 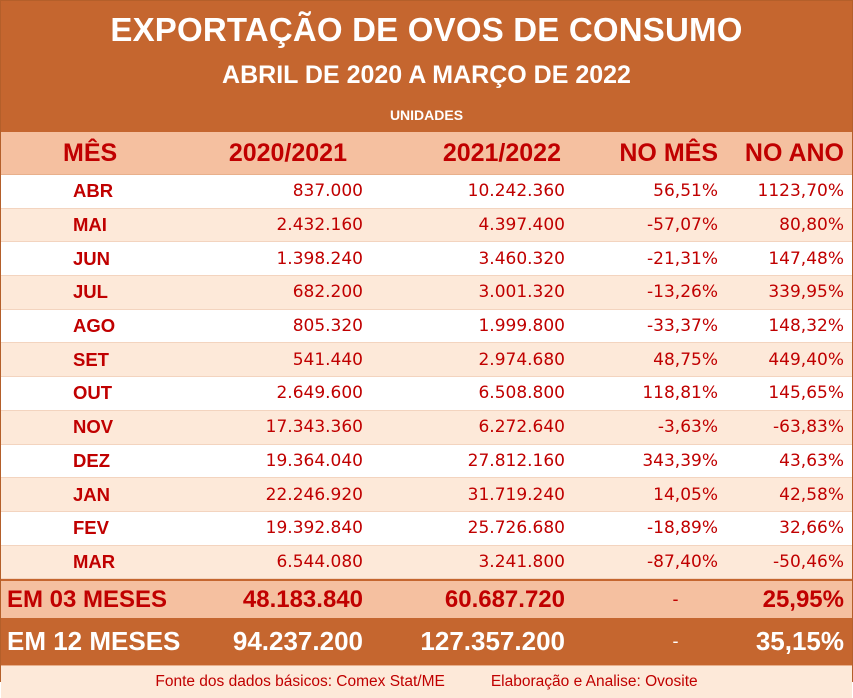 What do you see at coordinates (426, 495) in the screenshot?
I see `table-row: JAN 22.246.920 31.719.240 14,05% 42,58%` at bounding box center [426, 495].